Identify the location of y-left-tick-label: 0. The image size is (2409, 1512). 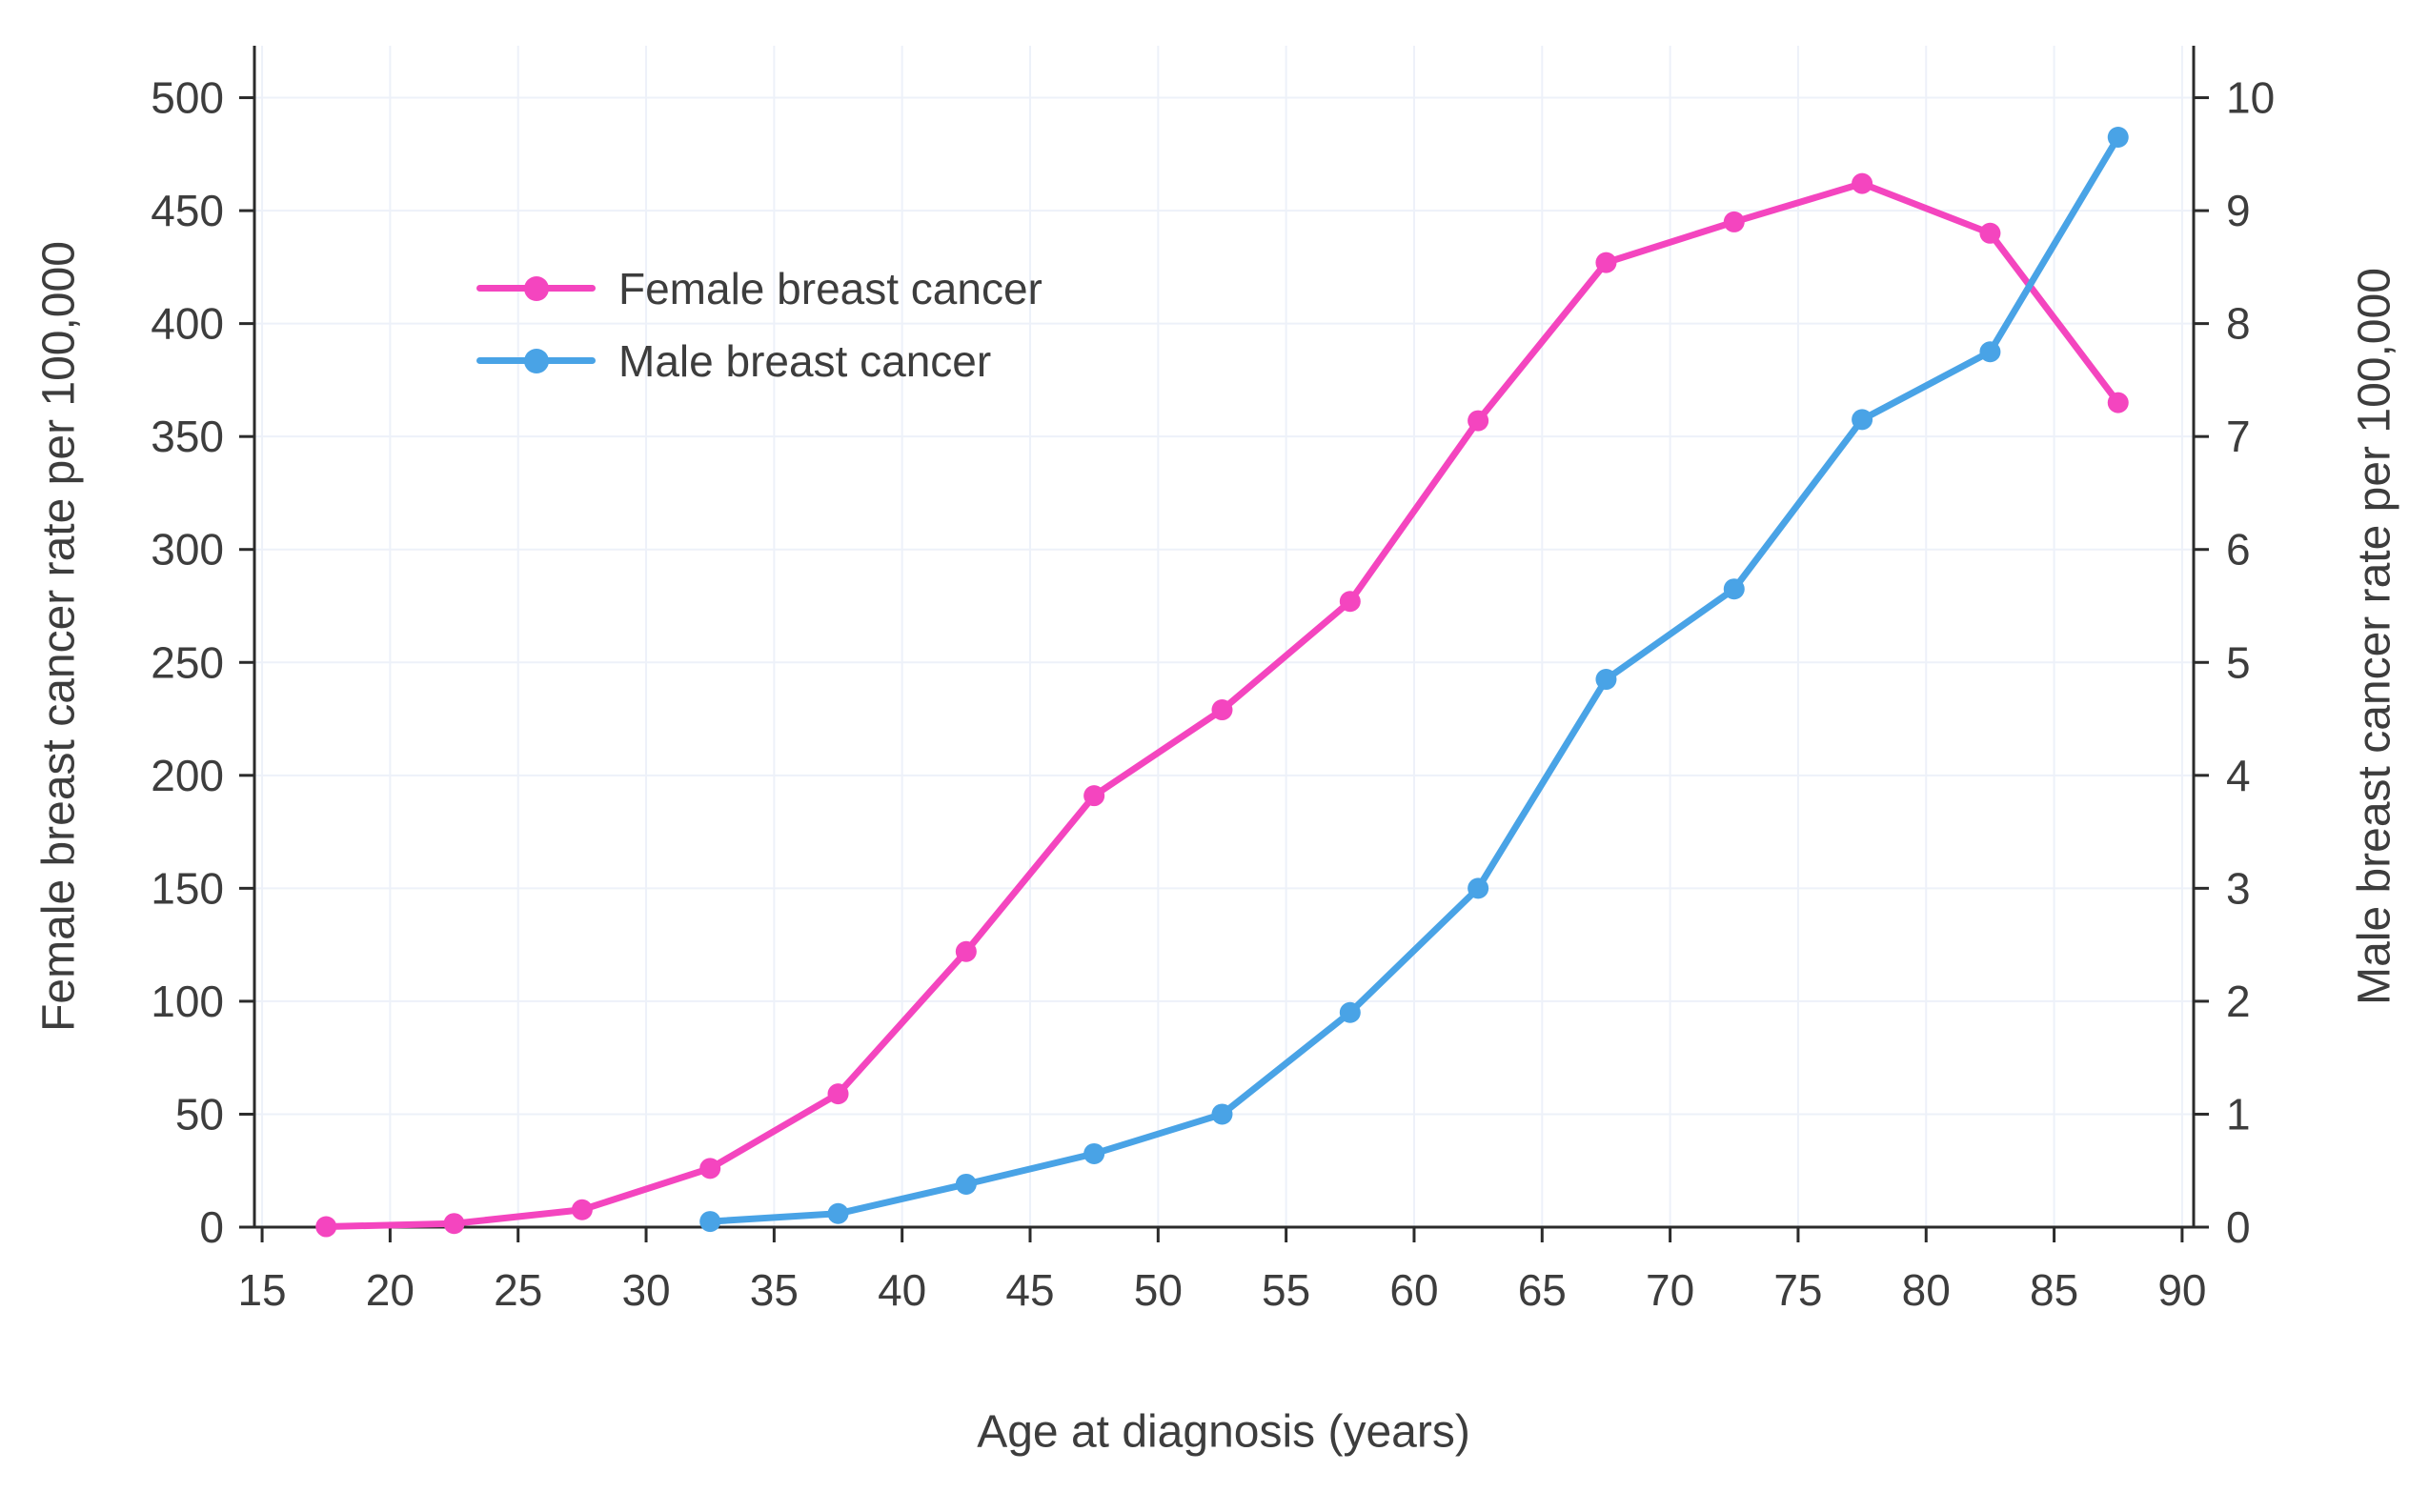
(211, 1227).